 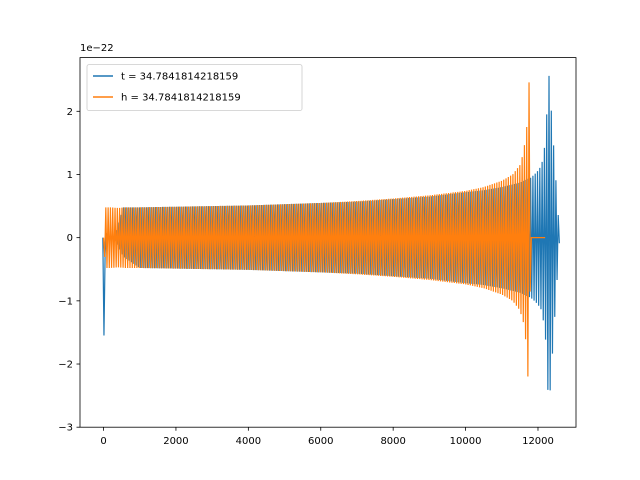 What do you see at coordinates (179, 77) in the screenshot?
I see `legend-label-t: t = 34.7841814218159` at bounding box center [179, 77].